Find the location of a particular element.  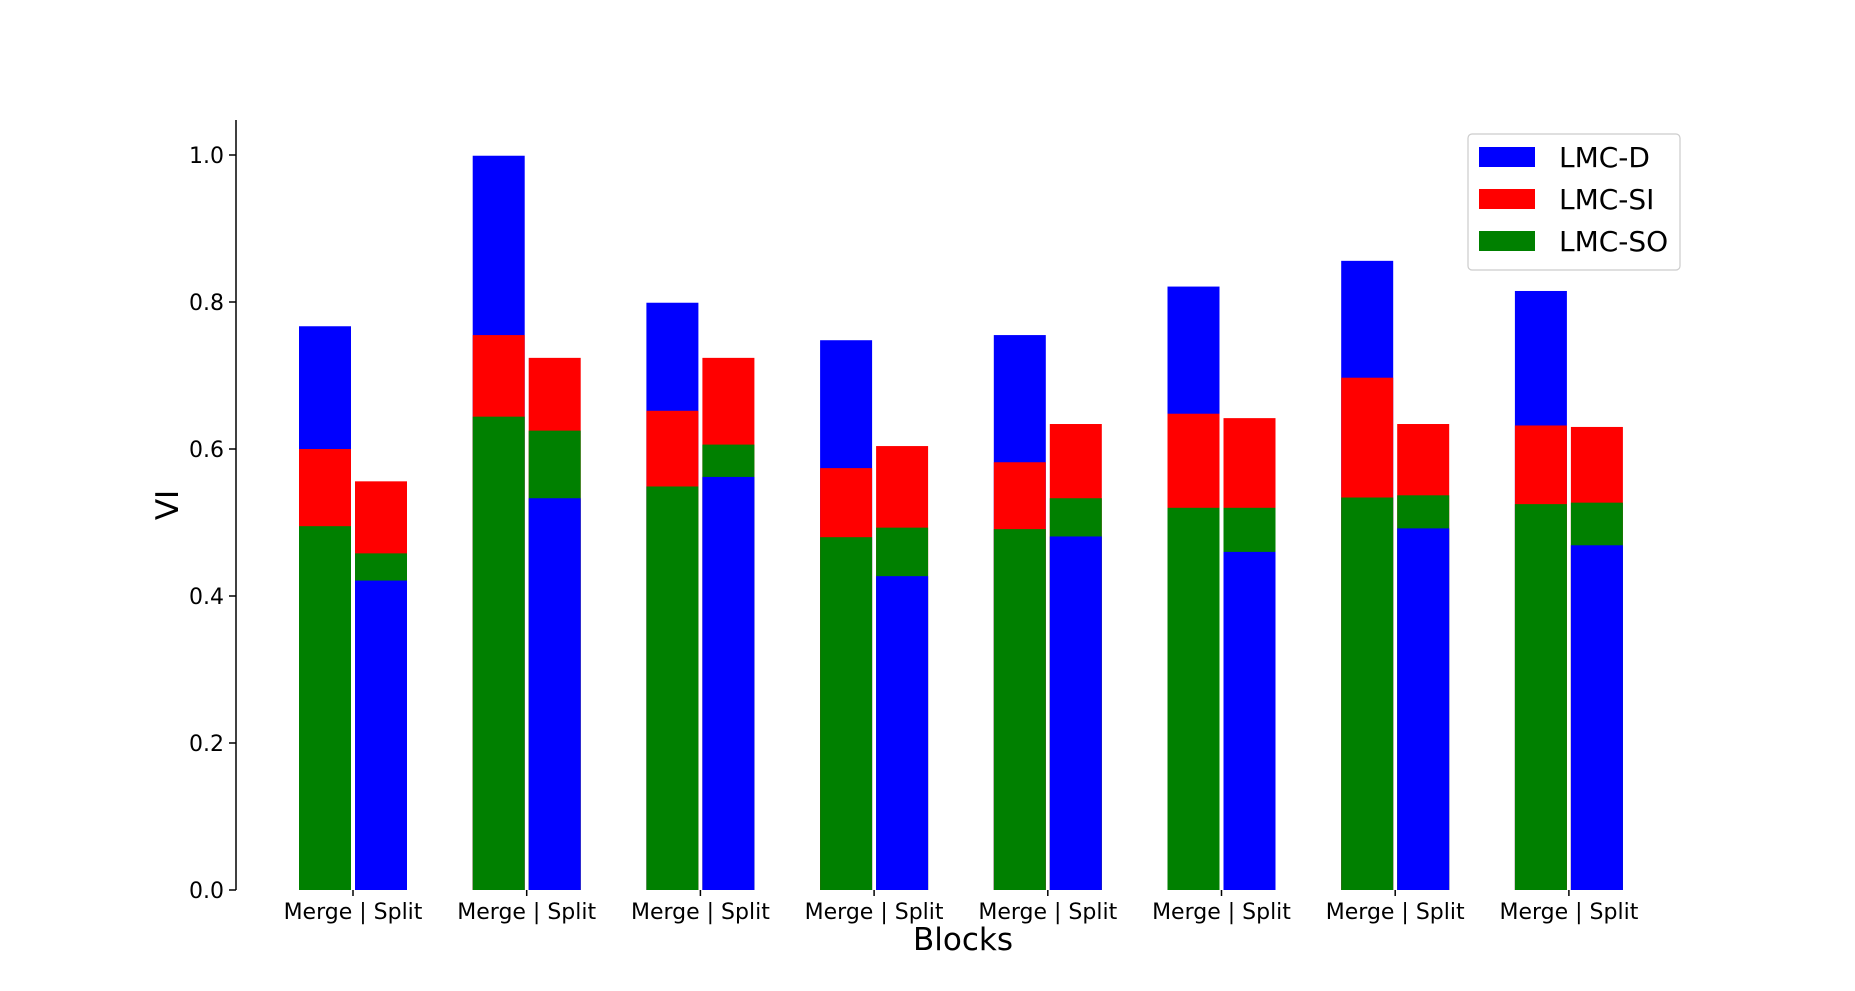

bar-split-4-lmc-d is located at coordinates (902, 733).